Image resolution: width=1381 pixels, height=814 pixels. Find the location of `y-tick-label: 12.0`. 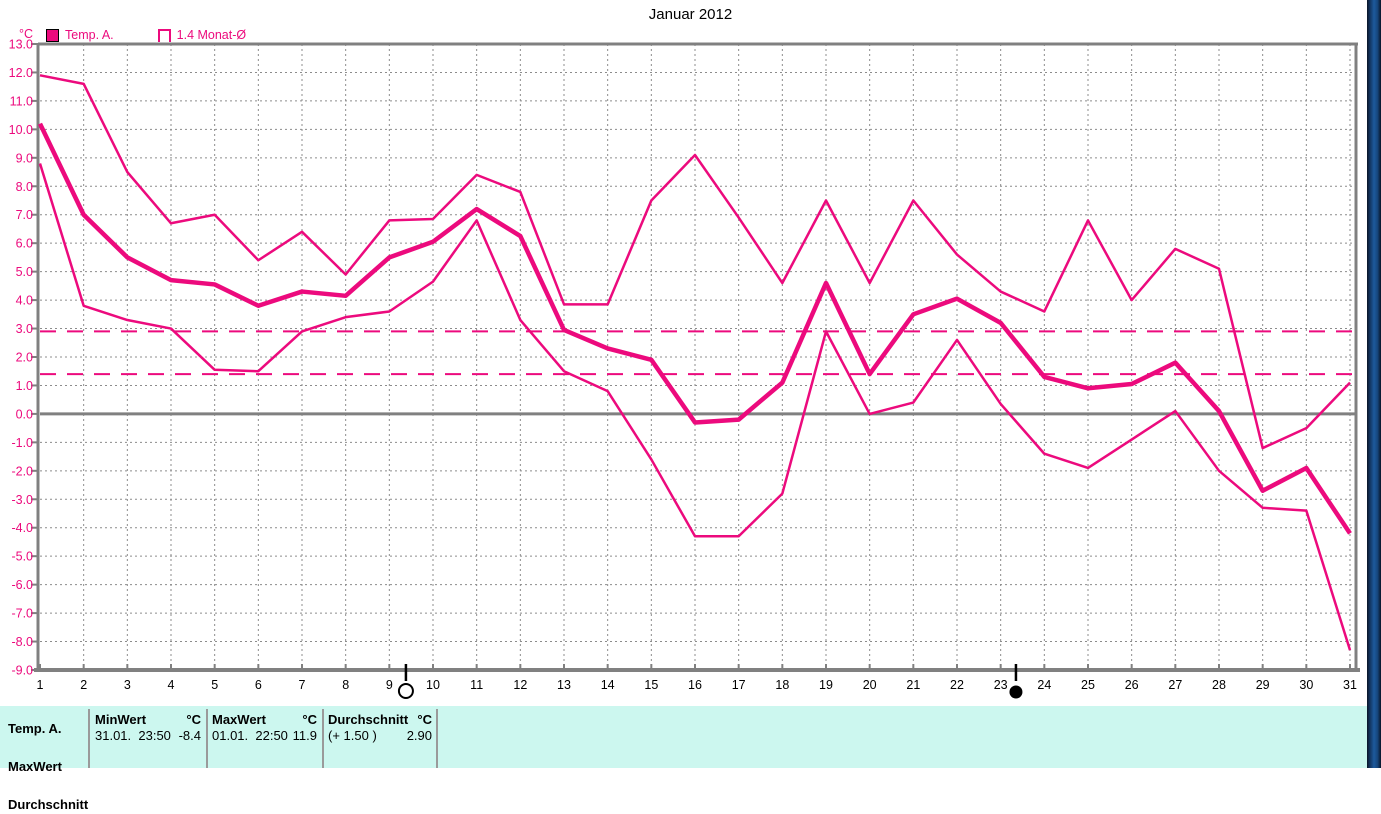

y-tick-label: 12.0 is located at coordinates (21, 73).